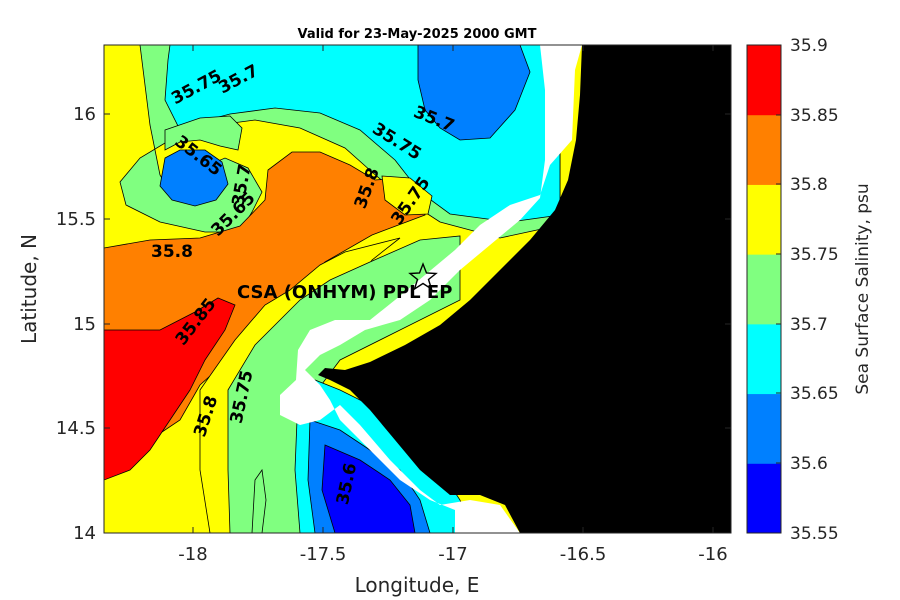 The height and width of the screenshot is (600, 900). What do you see at coordinates (474, 93) in the screenshot?
I see `salinity-band-blue-north` at bounding box center [474, 93].